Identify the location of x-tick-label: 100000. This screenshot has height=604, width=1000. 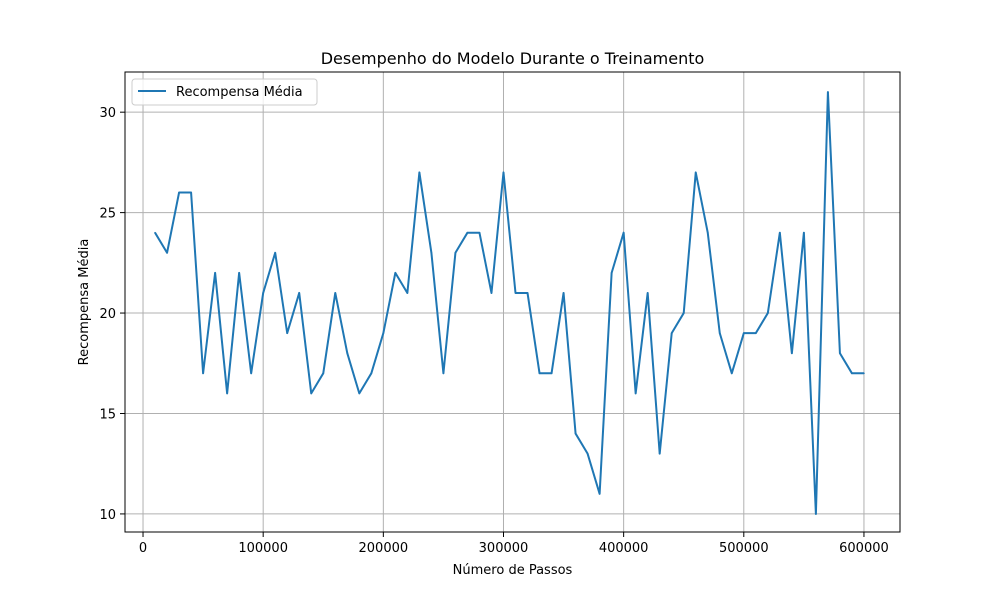
(263, 548).